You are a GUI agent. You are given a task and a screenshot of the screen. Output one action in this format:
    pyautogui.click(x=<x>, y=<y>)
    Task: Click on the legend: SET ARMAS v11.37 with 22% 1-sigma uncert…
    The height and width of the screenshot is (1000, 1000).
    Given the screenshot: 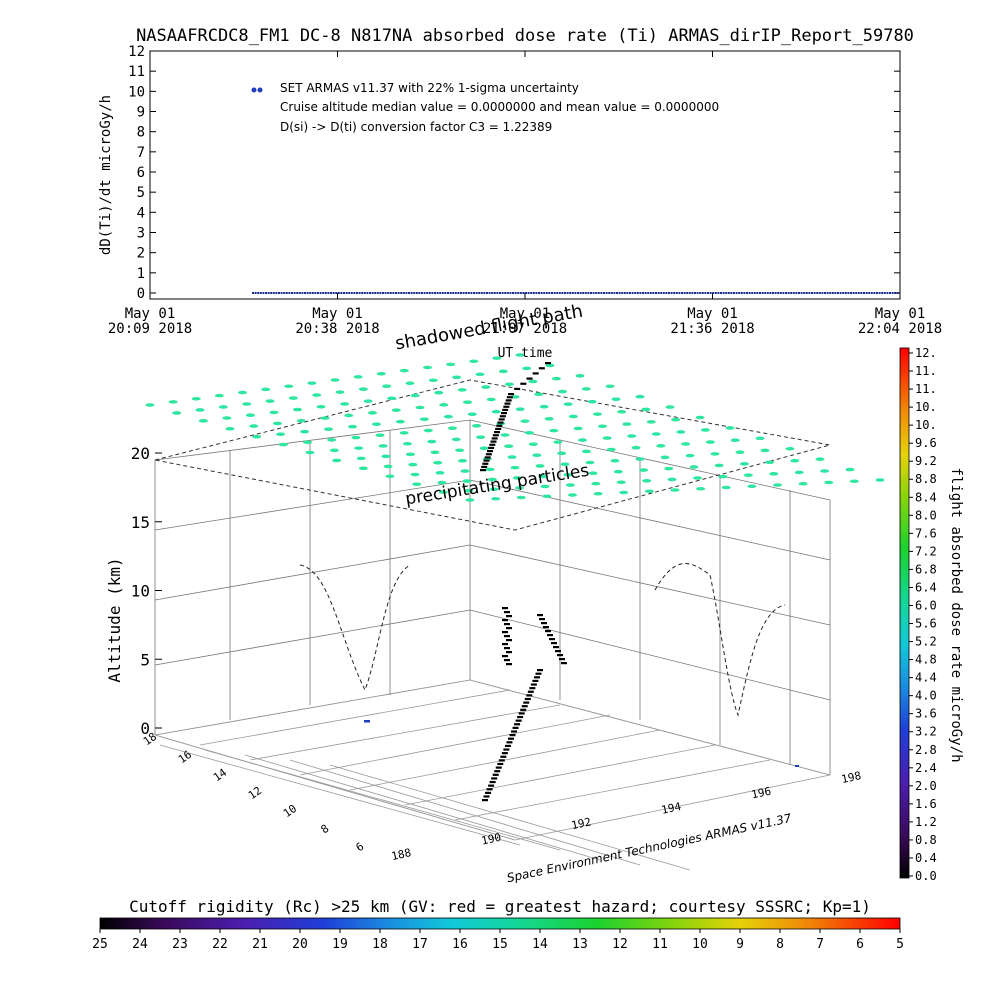 What is the action you would take?
    pyautogui.click(x=485, y=107)
    